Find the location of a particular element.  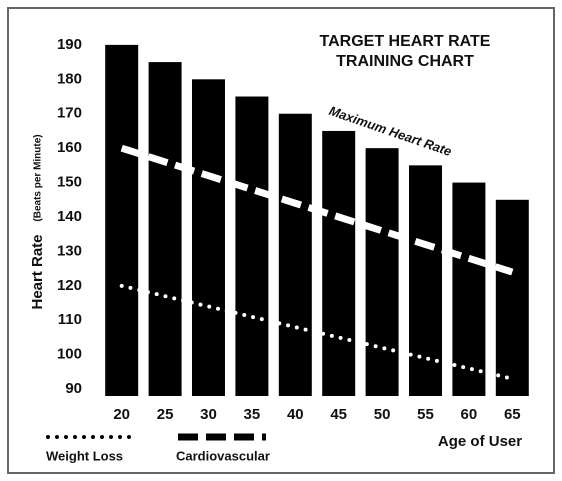

y-tick-label: 140 is located at coordinates (69, 216).